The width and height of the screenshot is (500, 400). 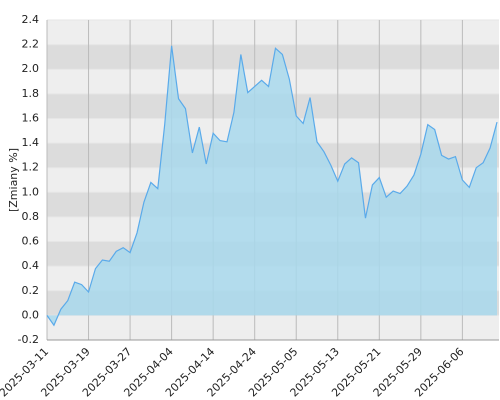 I want to click on y-tick-label: 0.6, so click(x=31, y=241).